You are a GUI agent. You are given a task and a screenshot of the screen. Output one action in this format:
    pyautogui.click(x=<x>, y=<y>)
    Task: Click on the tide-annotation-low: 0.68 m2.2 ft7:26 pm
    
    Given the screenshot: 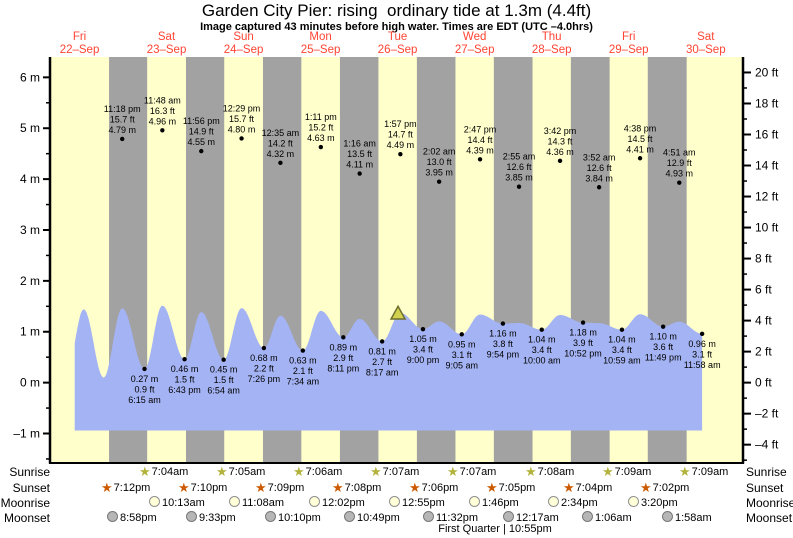 What is the action you would take?
    pyautogui.click(x=264, y=364)
    